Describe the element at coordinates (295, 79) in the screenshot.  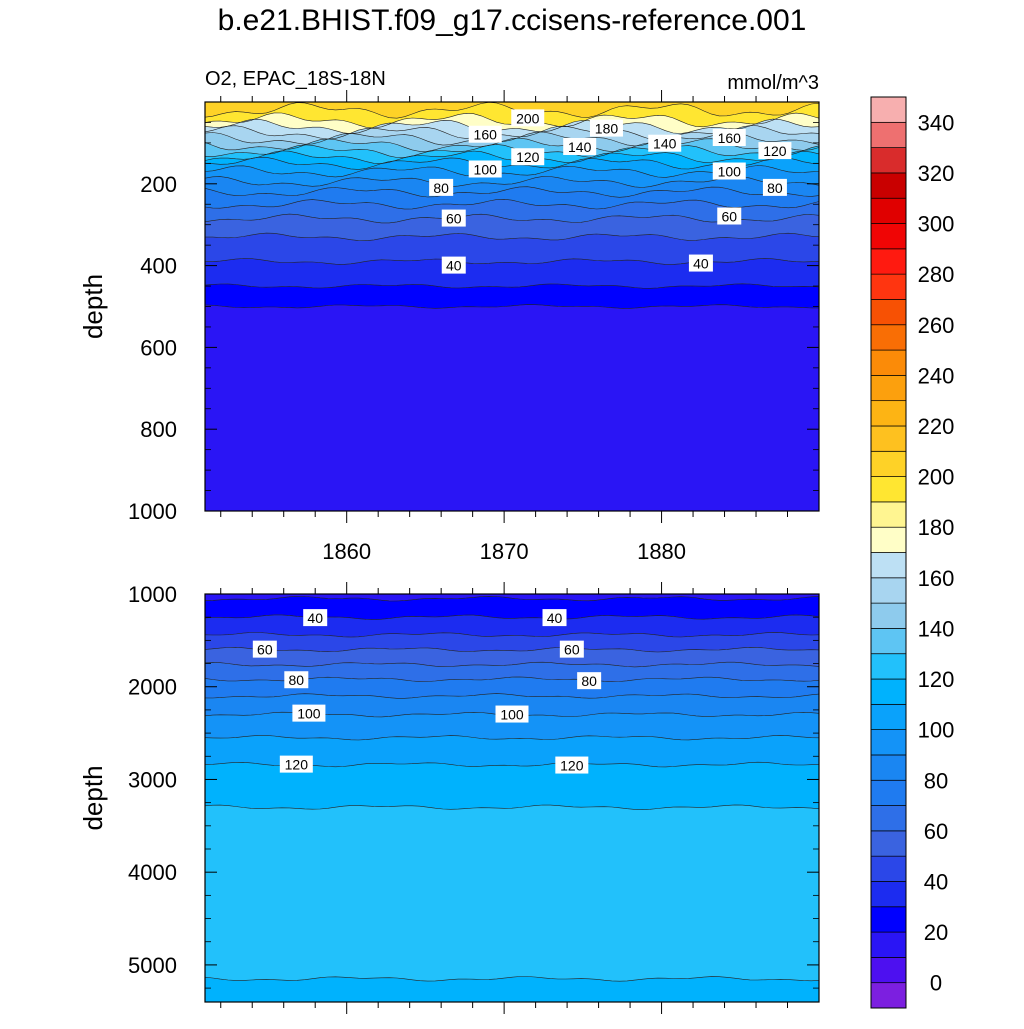
I see `panel-left-label: O2, EPAC_18S-18N` at that location.